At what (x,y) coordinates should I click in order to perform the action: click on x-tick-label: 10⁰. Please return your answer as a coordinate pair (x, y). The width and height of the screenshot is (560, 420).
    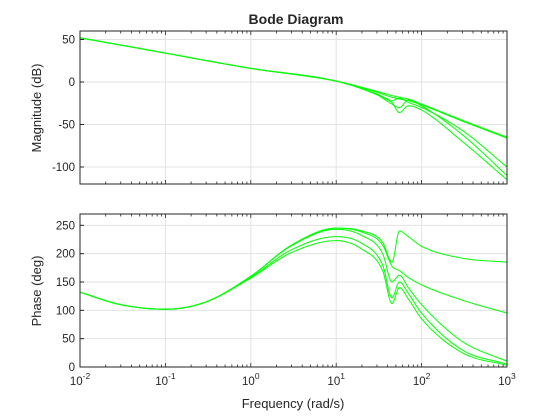
    Looking at the image, I should click on (251, 379).